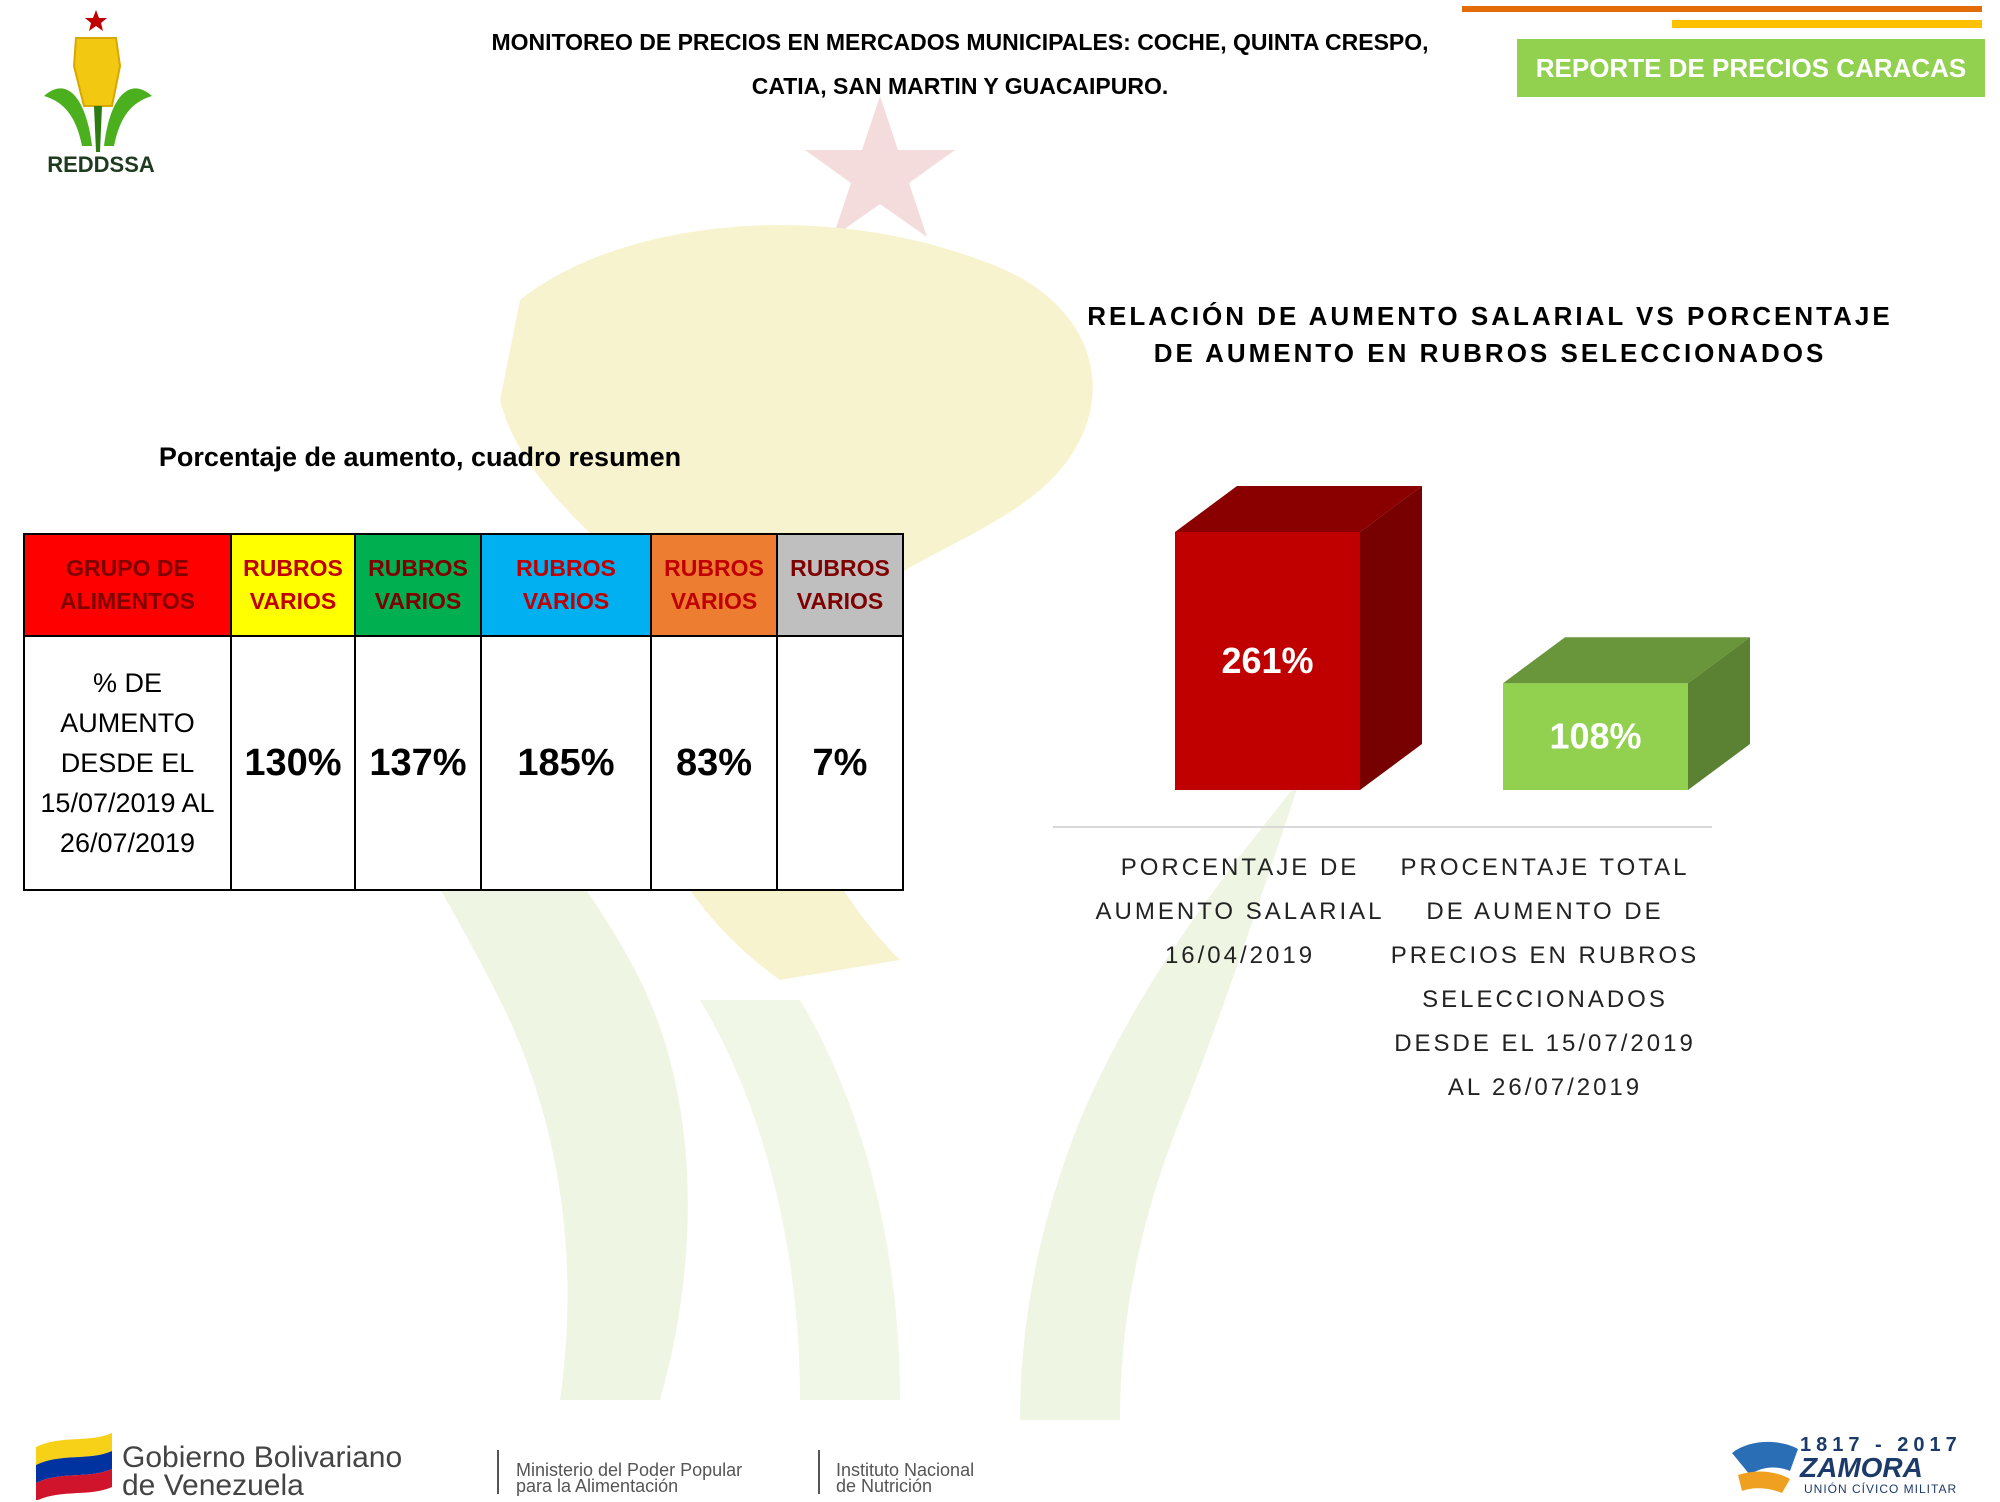 The height and width of the screenshot is (1502, 2000). I want to click on category-label-line: SELECCIONADOS, so click(1545, 999).